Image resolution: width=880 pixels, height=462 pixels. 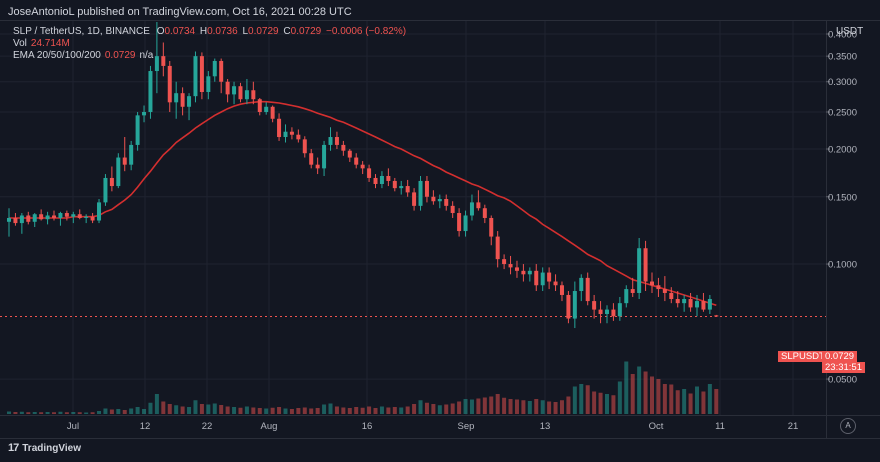 I want to click on volume-label: Vol, so click(x=20, y=43).